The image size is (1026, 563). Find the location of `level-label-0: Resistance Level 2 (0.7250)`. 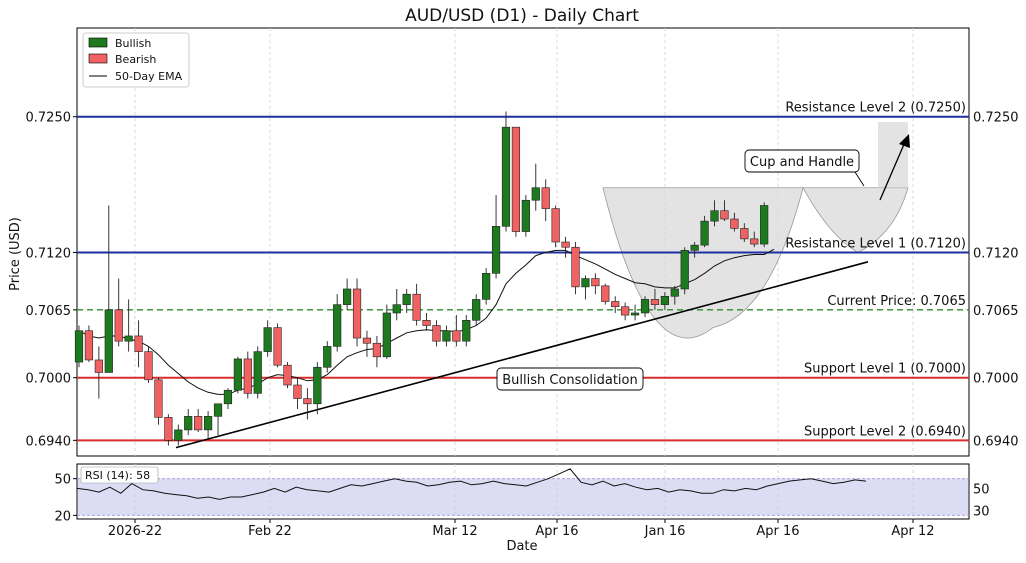

level-label-0: Resistance Level 2 (0.7250) is located at coordinates (875, 108).